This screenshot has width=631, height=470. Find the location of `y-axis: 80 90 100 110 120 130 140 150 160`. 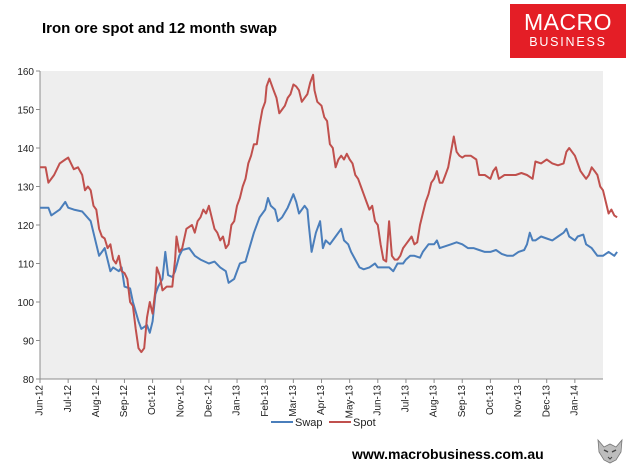

y-axis: 80 90 100 110 120 130 140 150 160 is located at coordinates (29, 226).